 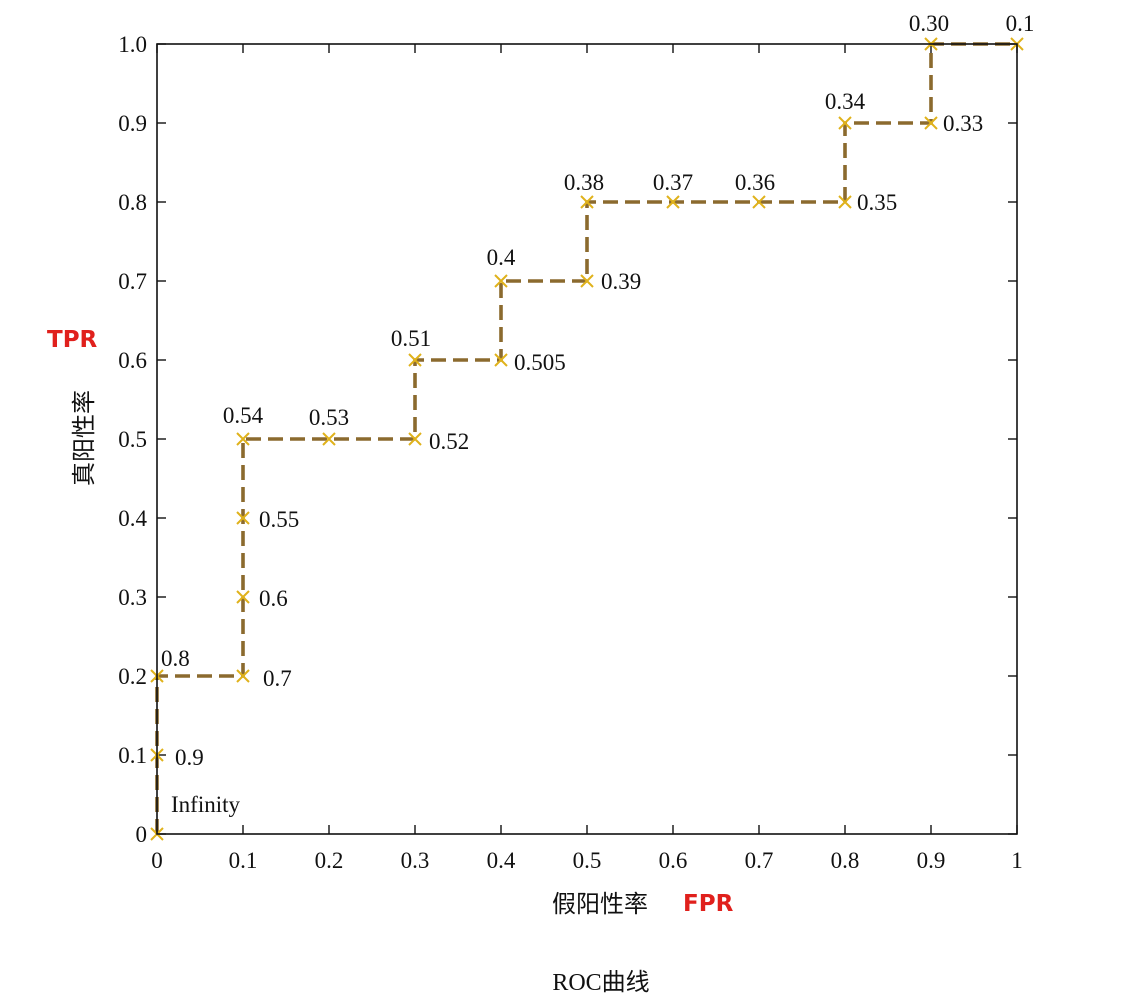 I want to click on roc-point-label: 0.53, so click(x=329, y=417).